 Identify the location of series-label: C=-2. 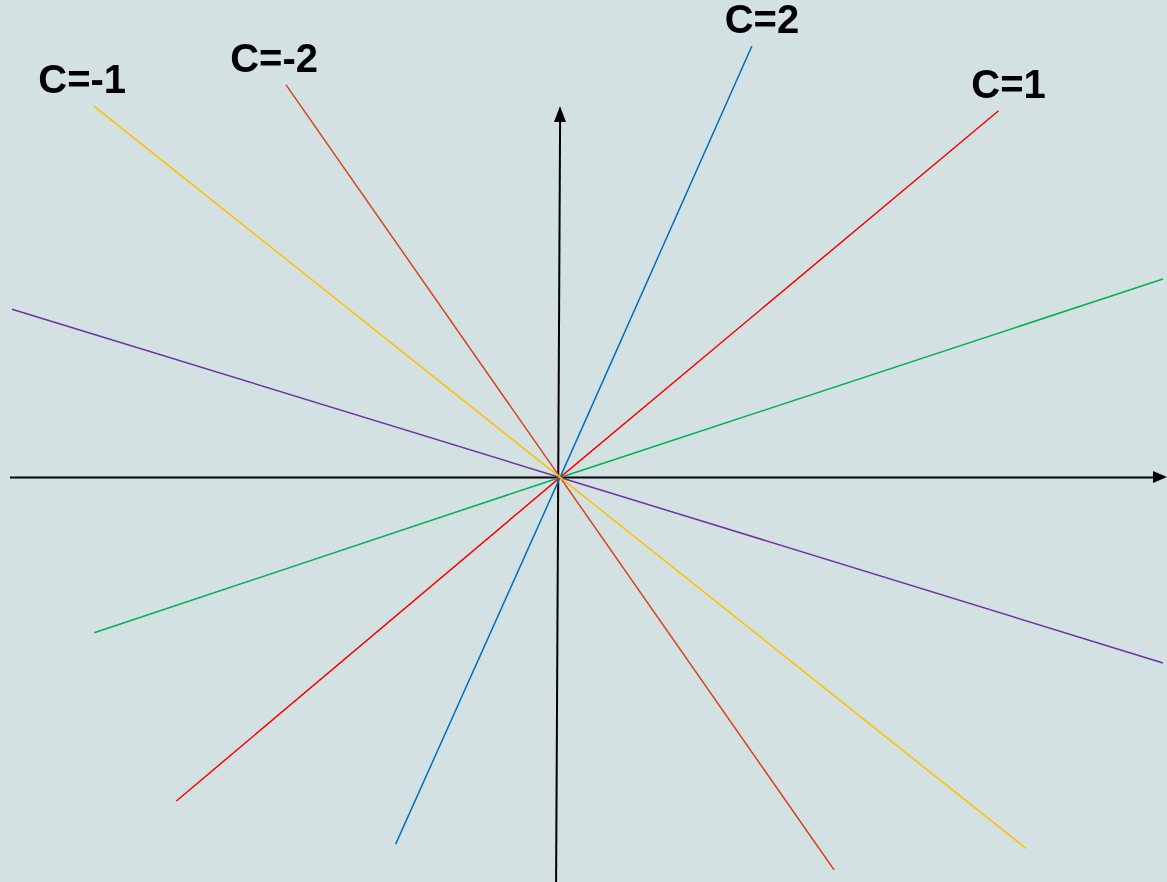
(274, 57).